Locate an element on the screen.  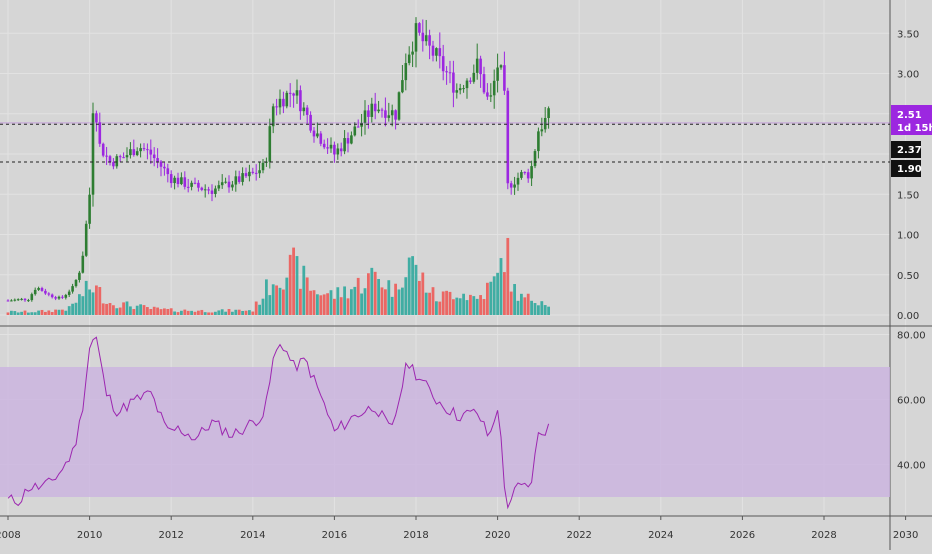
price-tick-label: 1.00 is located at coordinates (908, 236).